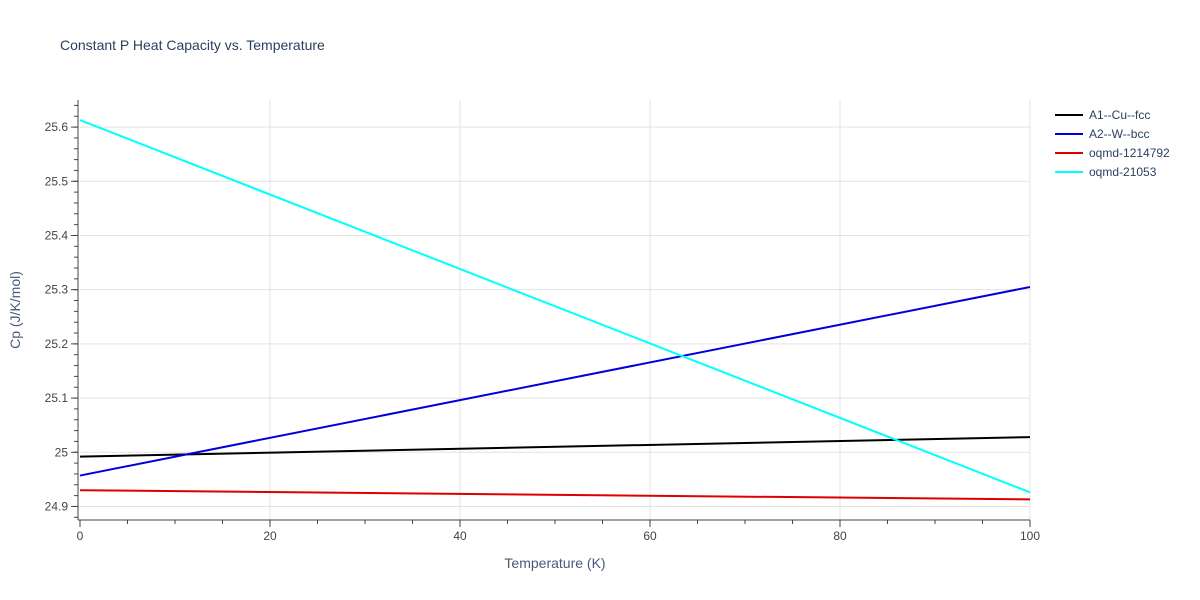 This screenshot has width=1200, height=600. What do you see at coordinates (1119, 134) in the screenshot?
I see `legend-label: A2--W--bcc` at bounding box center [1119, 134].